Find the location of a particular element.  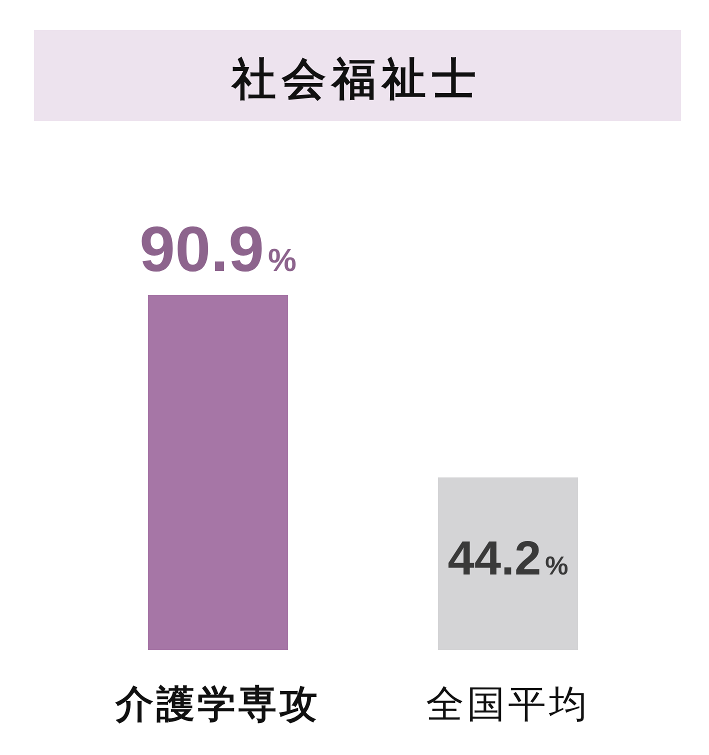

x-tick-label: 介護学専攻 is located at coordinates (217, 705).